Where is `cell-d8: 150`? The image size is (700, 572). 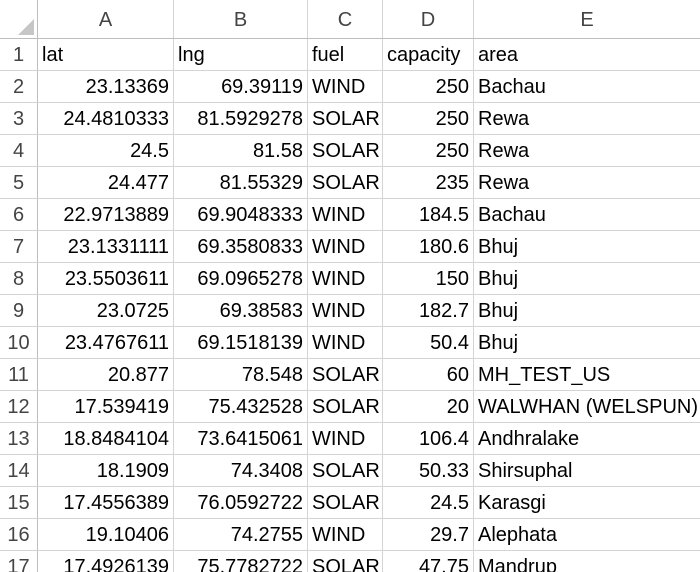
cell-d8: 150 is located at coordinates (428, 279).